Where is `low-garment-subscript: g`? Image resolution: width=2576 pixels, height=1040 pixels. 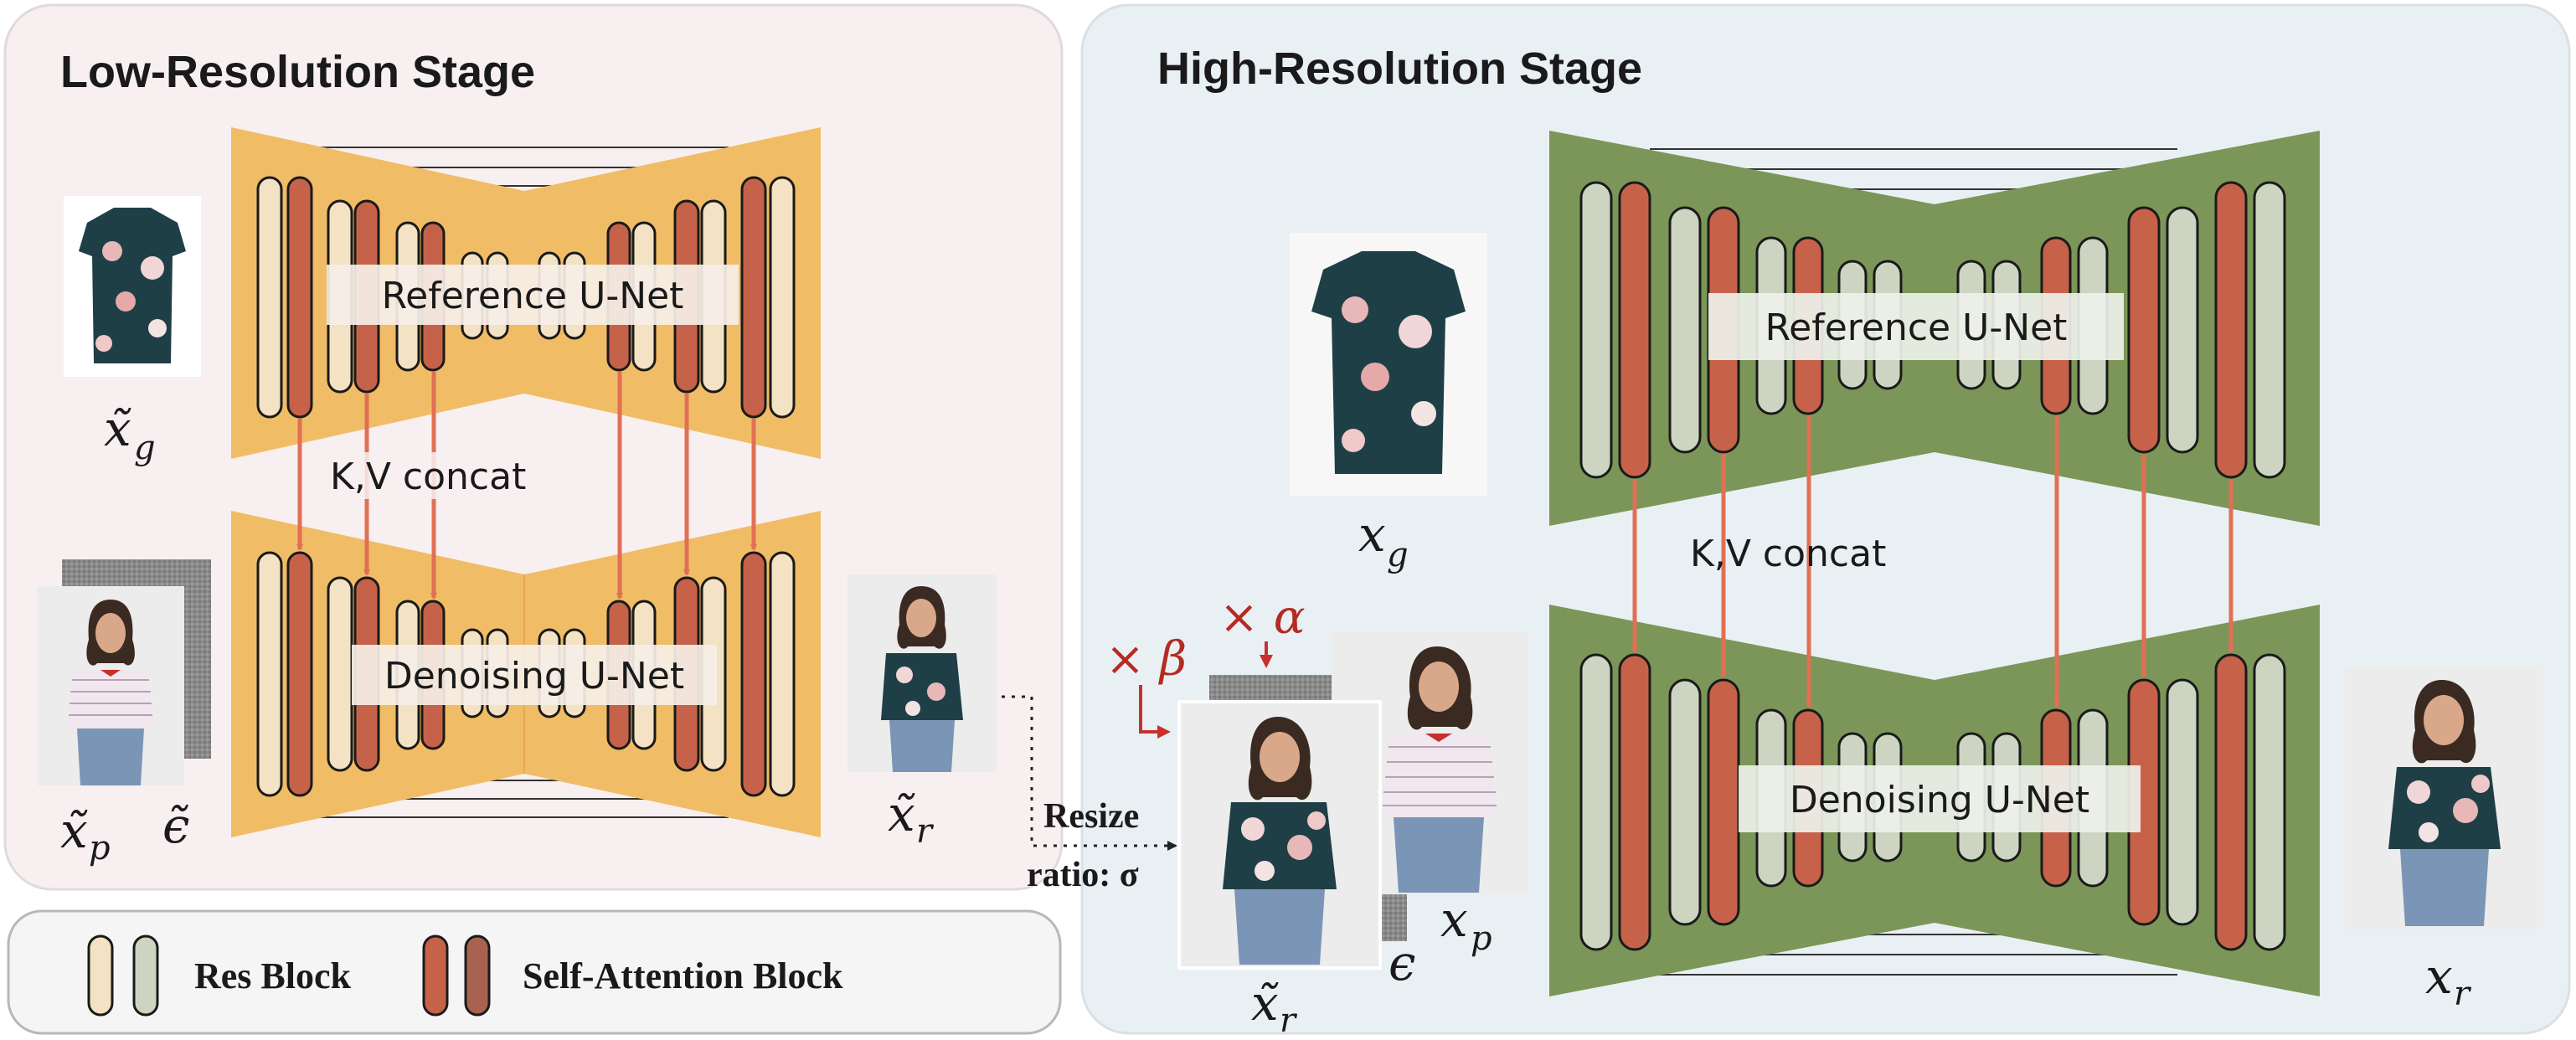
low-garment-subscript: g is located at coordinates (145, 448).